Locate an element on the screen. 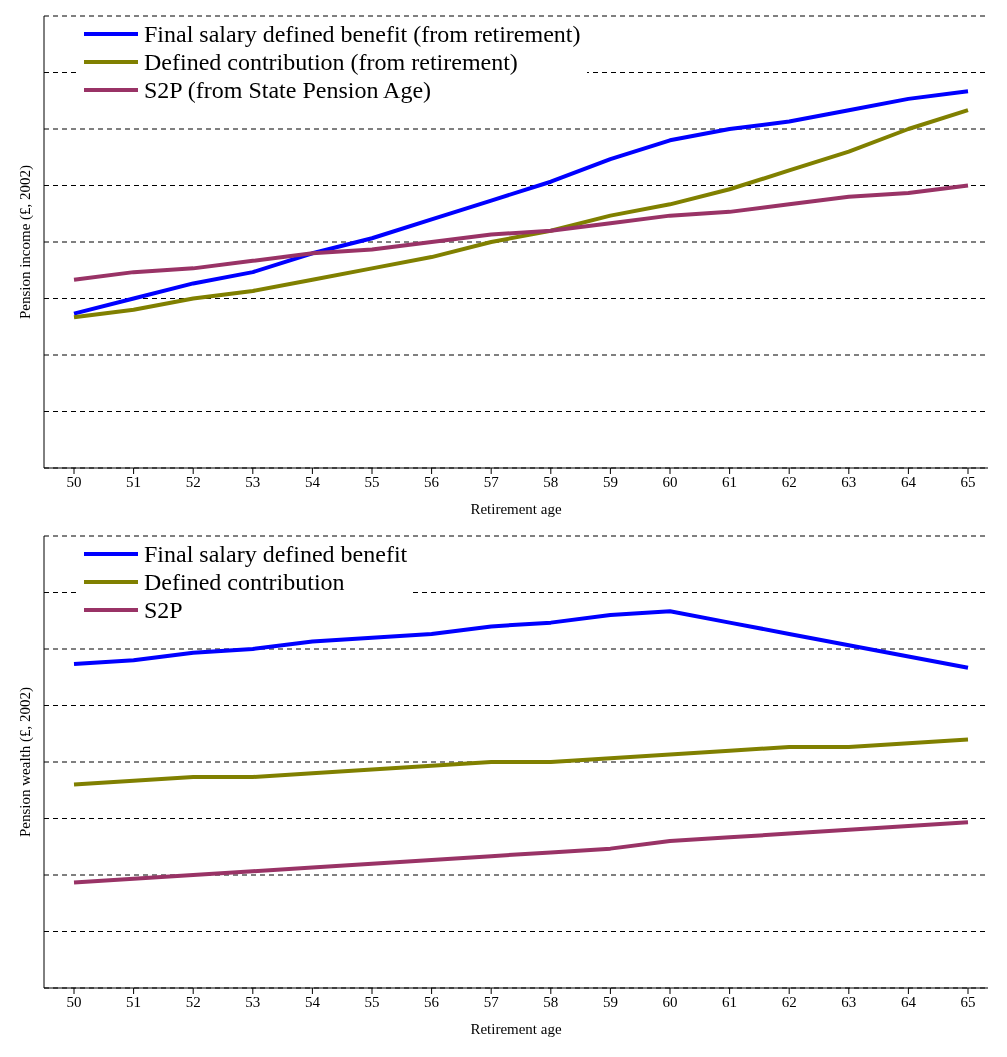  legend-label: S2P is located at coordinates (163, 610).